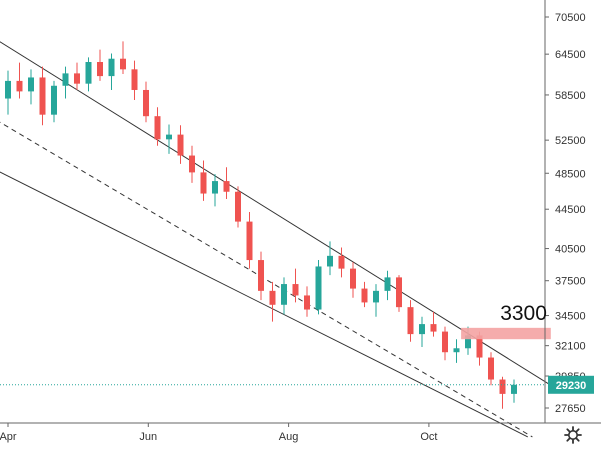 The width and height of the screenshot is (601, 450). What do you see at coordinates (570, 96) in the screenshot?
I see `y-tick-label: 58500` at bounding box center [570, 96].